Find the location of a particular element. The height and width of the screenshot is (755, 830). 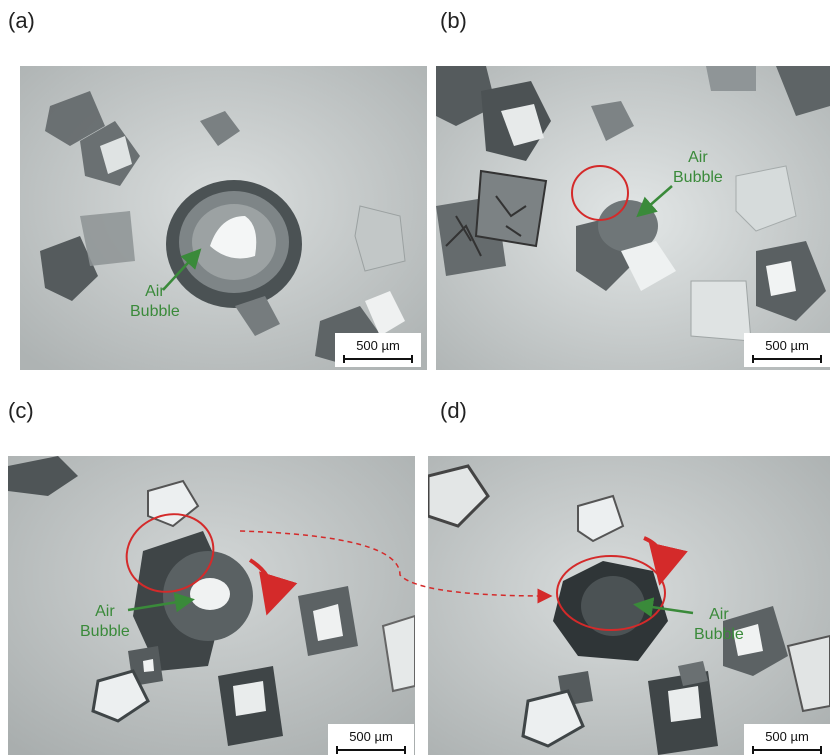

panel-a-air-bubble-text: Air Bubble is located at coordinates (155, 301).